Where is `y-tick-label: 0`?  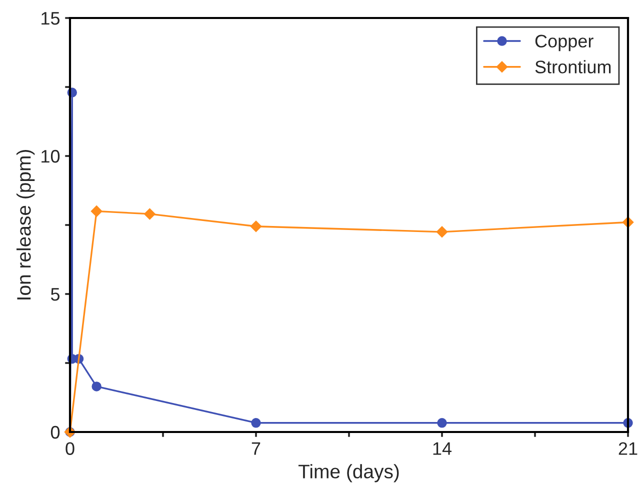 y-tick-label: 0 is located at coordinates (55, 432).